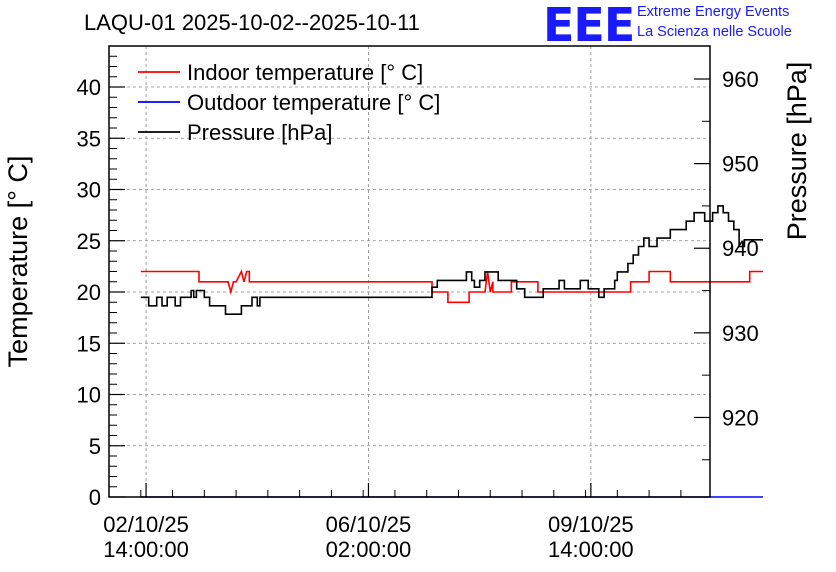  What do you see at coordinates (740, 164) in the screenshot?
I see `y-right-tick-label: 950` at bounding box center [740, 164].